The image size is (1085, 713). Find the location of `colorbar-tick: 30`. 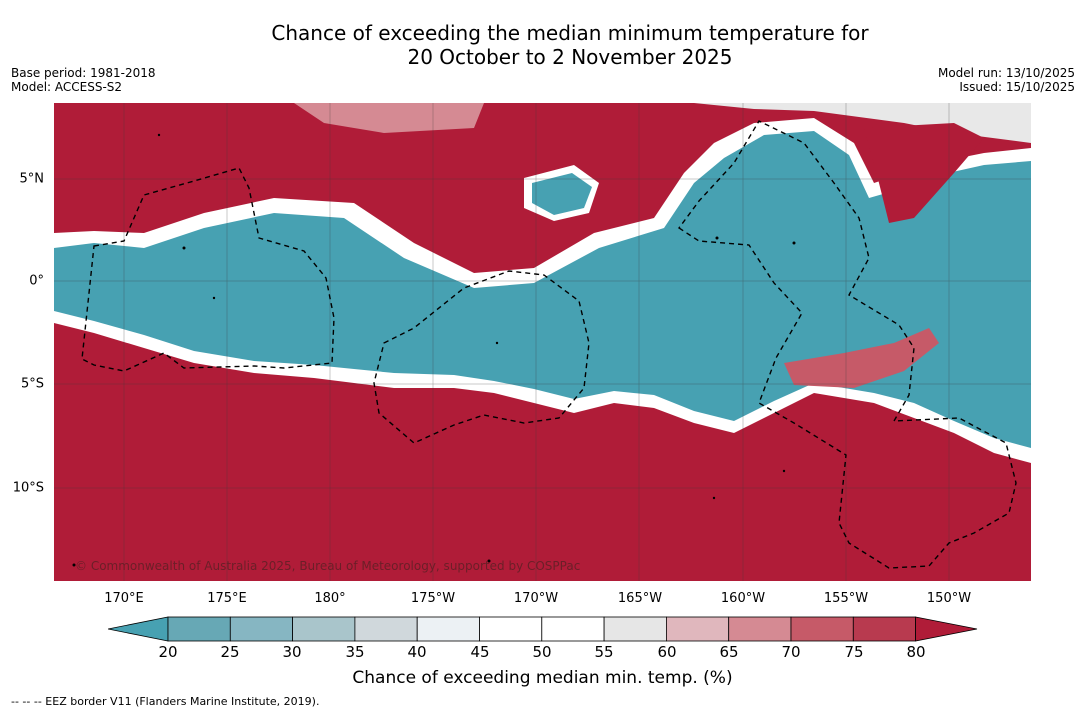

colorbar-tick: 30 is located at coordinates (292, 652).